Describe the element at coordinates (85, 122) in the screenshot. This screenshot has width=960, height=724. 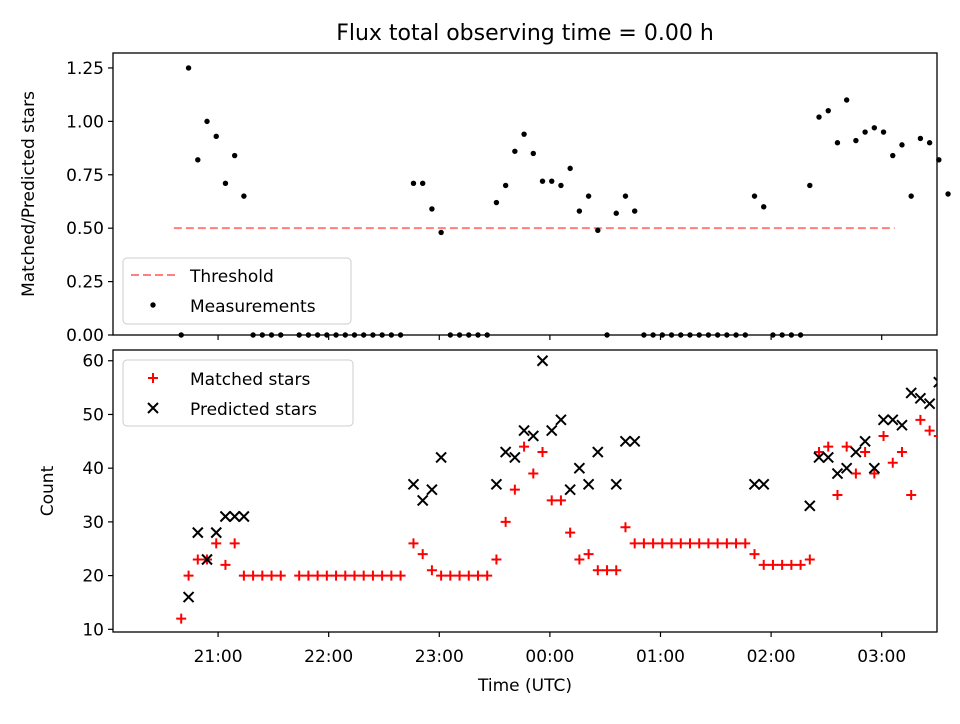
I see `y-tick-label: 1.00` at that location.